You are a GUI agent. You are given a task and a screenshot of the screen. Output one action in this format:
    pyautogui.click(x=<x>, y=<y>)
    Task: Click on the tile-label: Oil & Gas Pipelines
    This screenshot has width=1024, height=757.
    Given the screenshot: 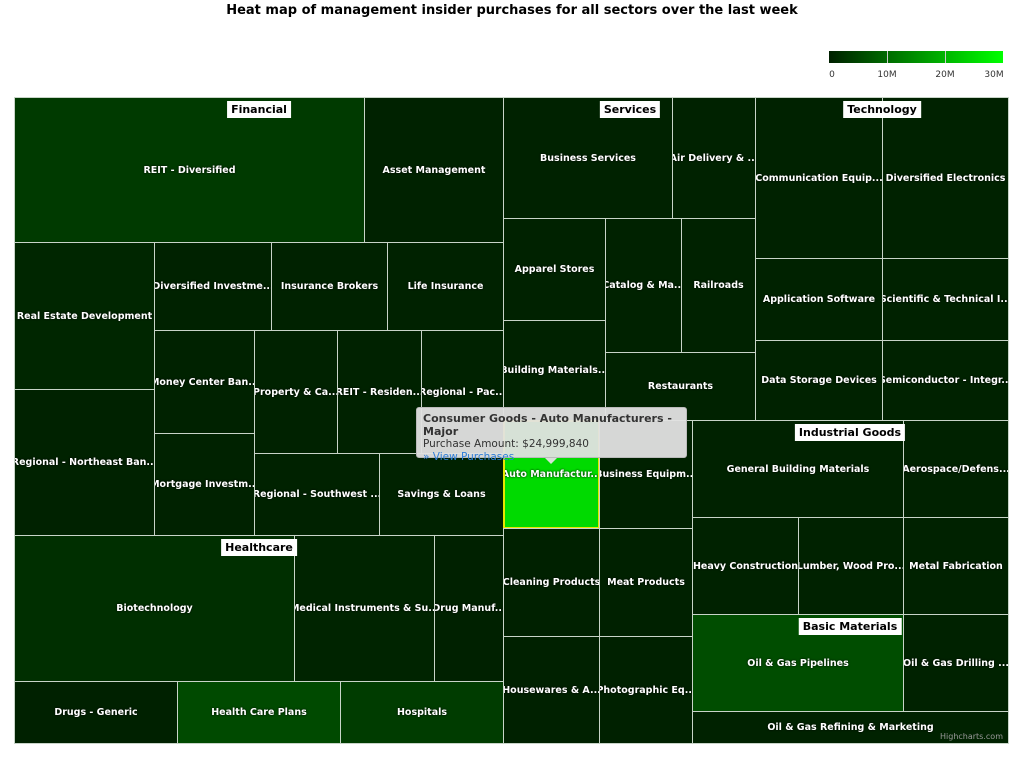 What is the action you would take?
    pyautogui.click(x=798, y=663)
    